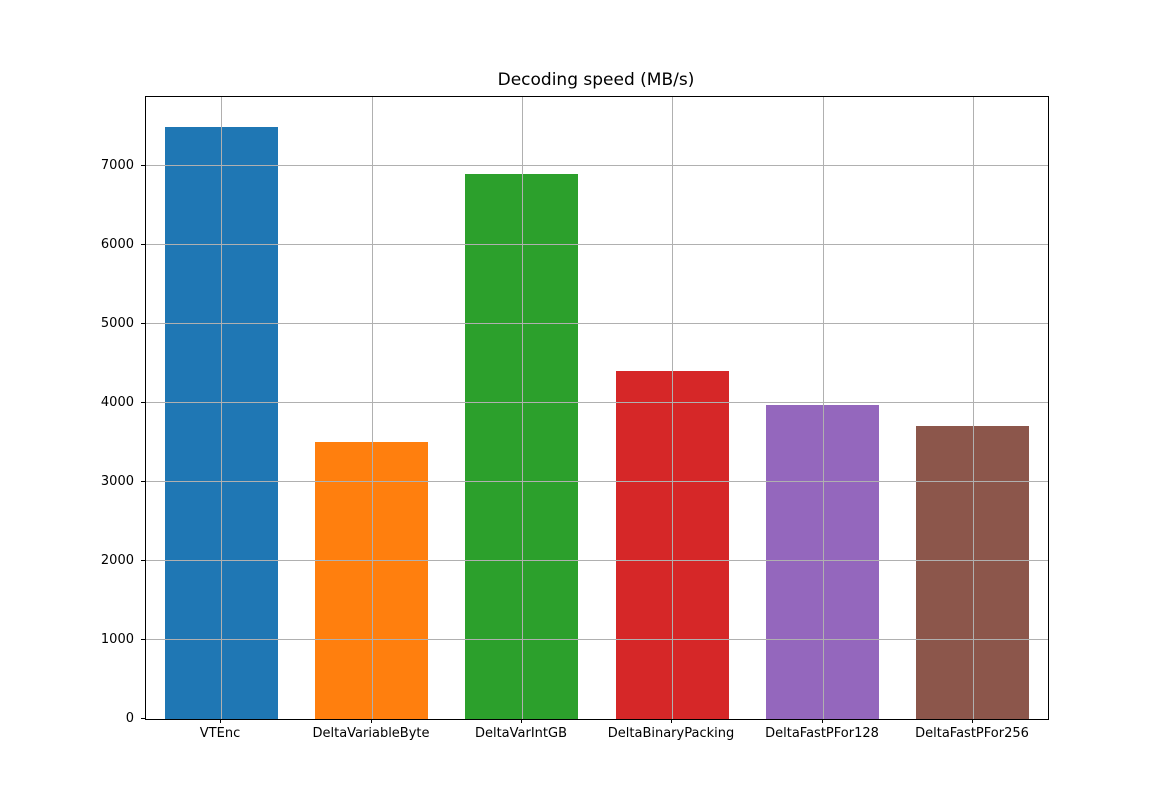  Describe the element at coordinates (972, 733) in the screenshot. I see `xtick-label-DeltaFastPFor256: DeltaFastPFor256` at that location.